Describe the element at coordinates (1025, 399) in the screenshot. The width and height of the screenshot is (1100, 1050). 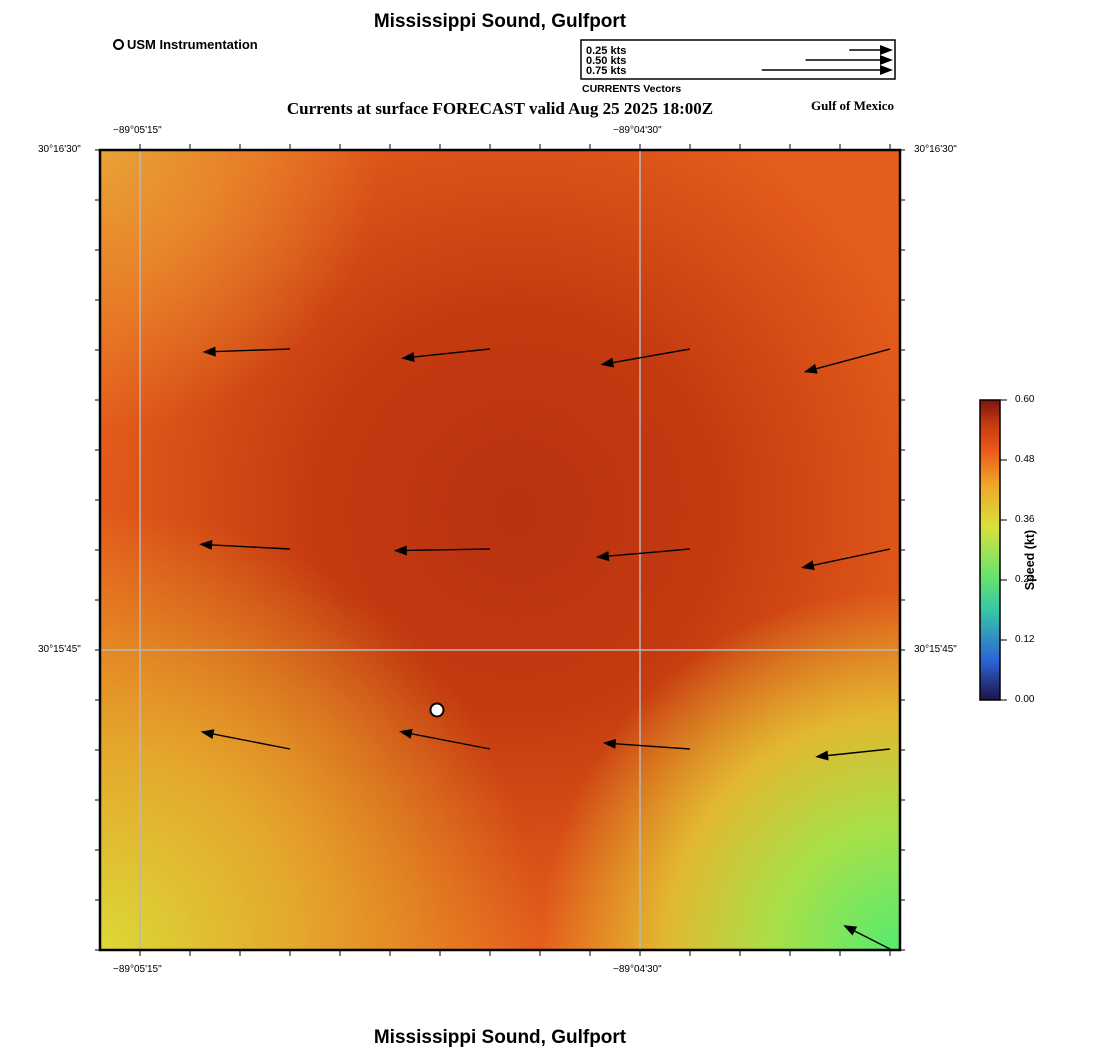
I see `colorbar-label-1: 0.60` at that location.